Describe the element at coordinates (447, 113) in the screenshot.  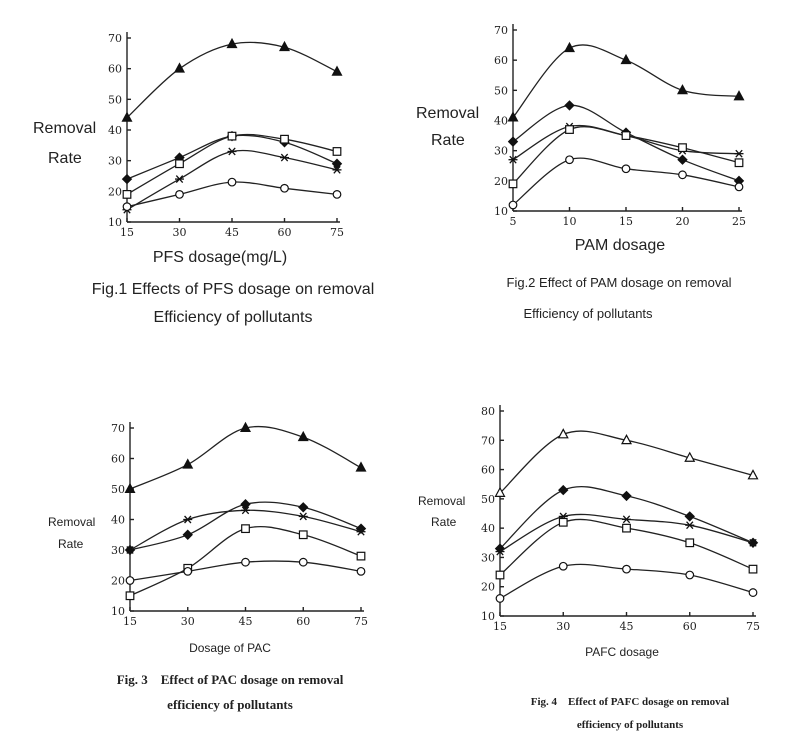
I see `fig2-ylabel-line-1: Removal` at that location.